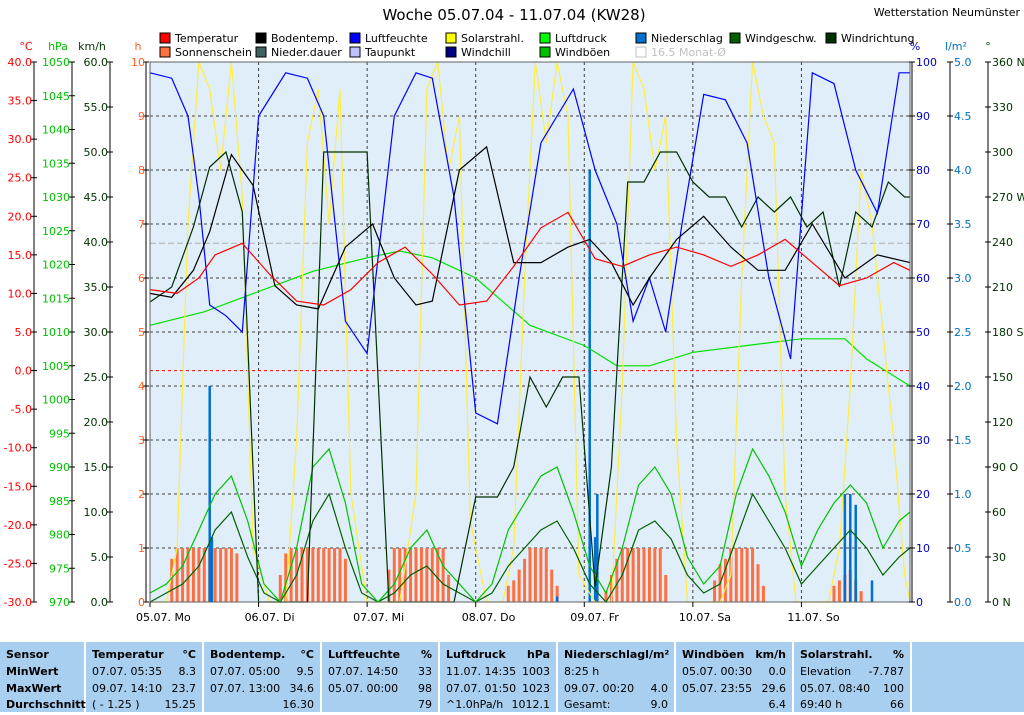 The image size is (1024, 715). What do you see at coordinates (383, 706) in the screenshot?
I see `stats-row: 79` at bounding box center [383, 706].